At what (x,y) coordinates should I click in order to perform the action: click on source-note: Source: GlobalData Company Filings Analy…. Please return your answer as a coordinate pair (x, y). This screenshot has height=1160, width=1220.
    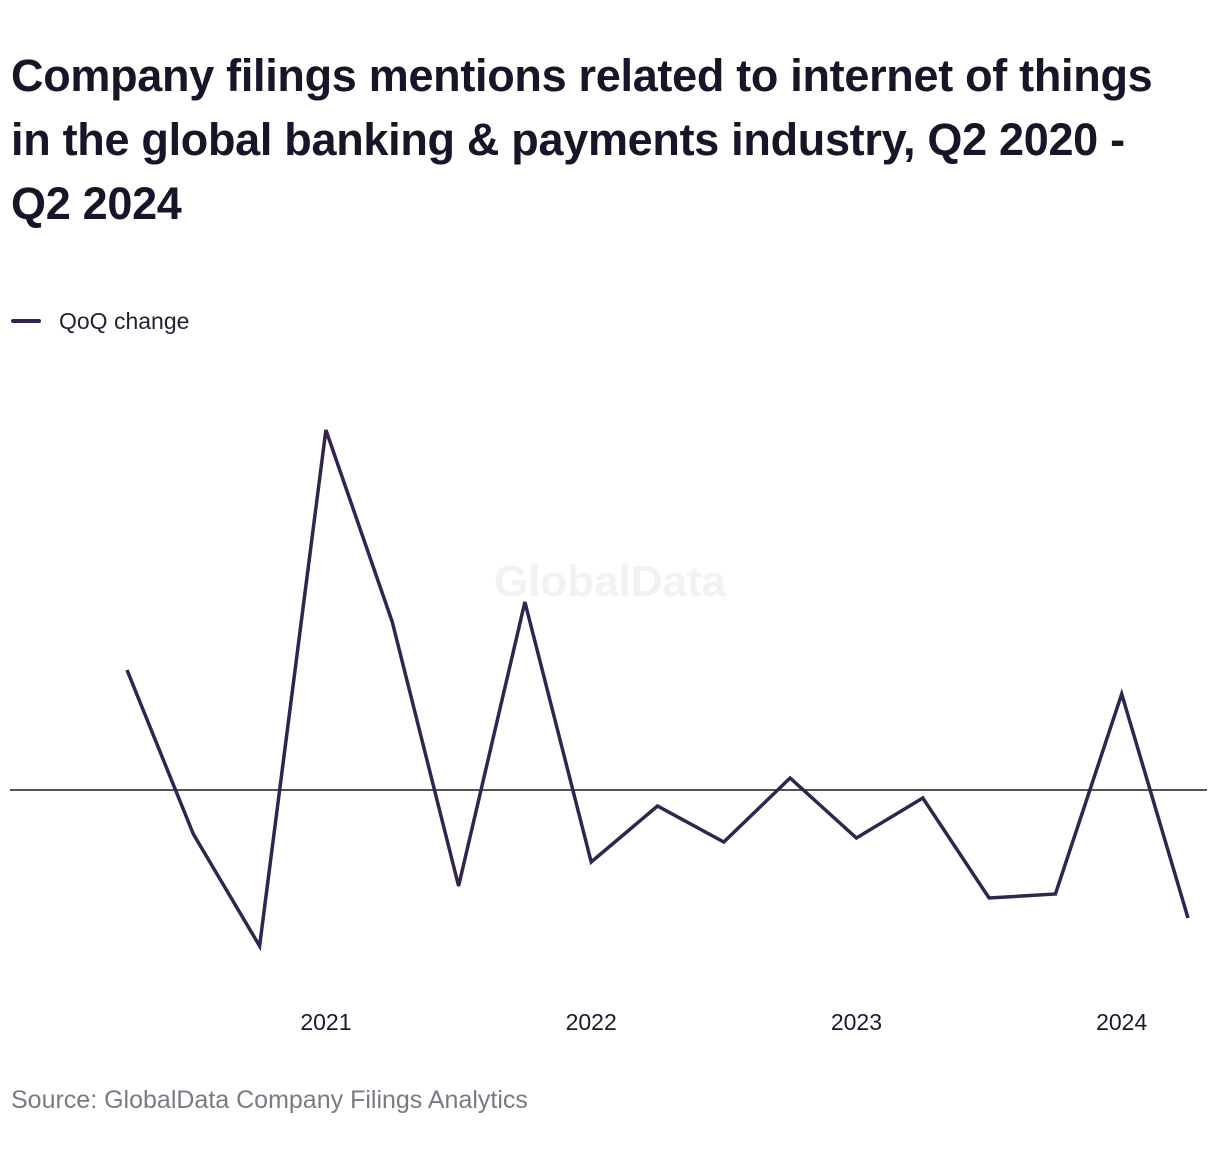
    Looking at the image, I should click on (269, 1100).